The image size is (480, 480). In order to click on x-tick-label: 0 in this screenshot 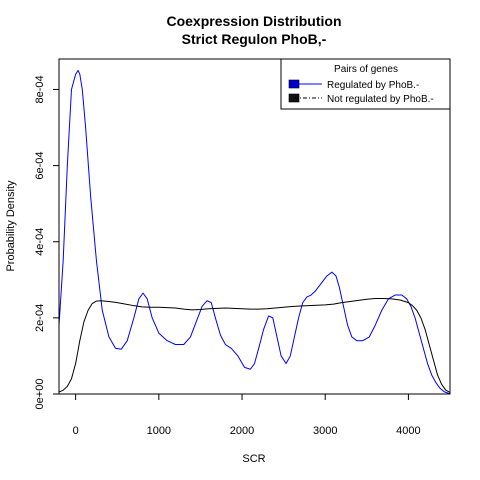, I will do `click(76, 431)`.